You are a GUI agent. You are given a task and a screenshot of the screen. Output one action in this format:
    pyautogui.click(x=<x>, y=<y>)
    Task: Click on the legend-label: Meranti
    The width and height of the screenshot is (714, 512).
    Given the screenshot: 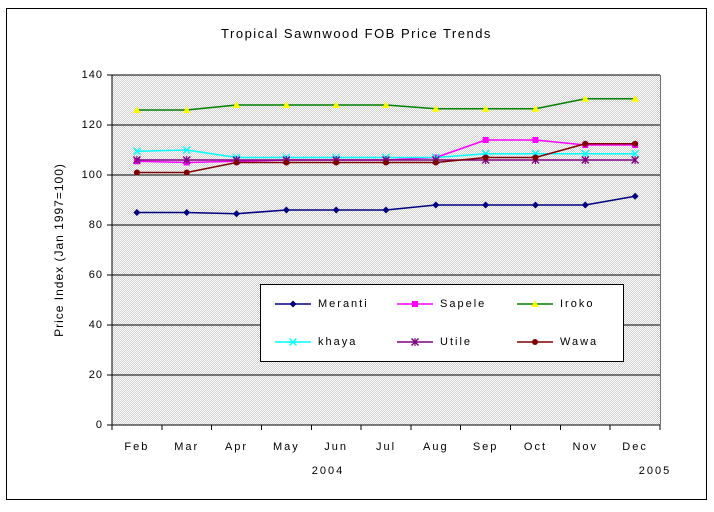 What is the action you would take?
    pyautogui.click(x=343, y=304)
    